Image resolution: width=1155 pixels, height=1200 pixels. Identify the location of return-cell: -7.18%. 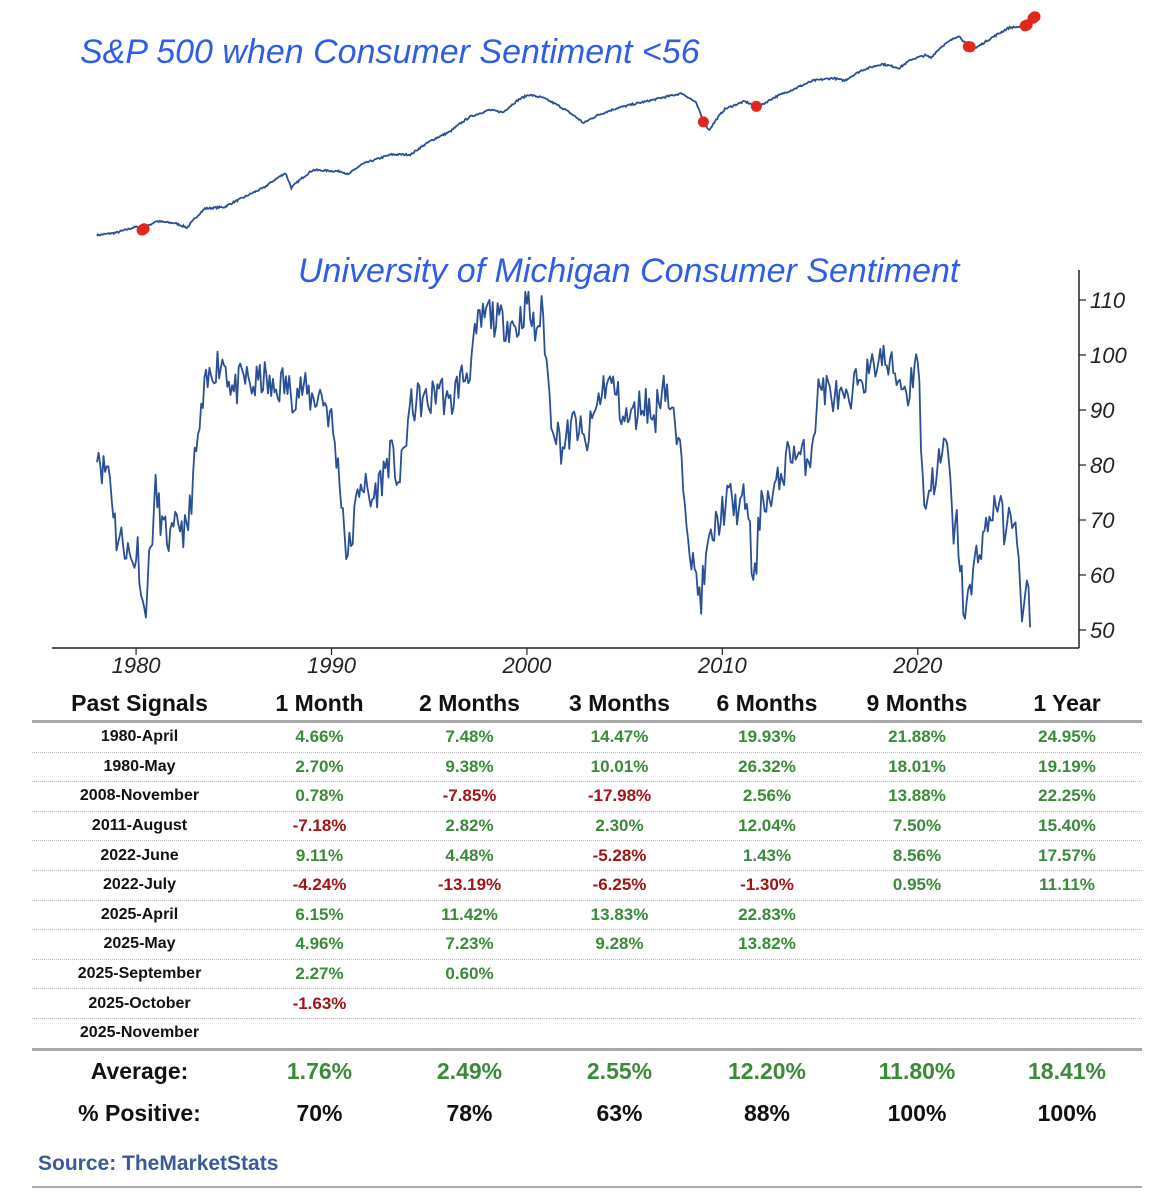
(319, 826).